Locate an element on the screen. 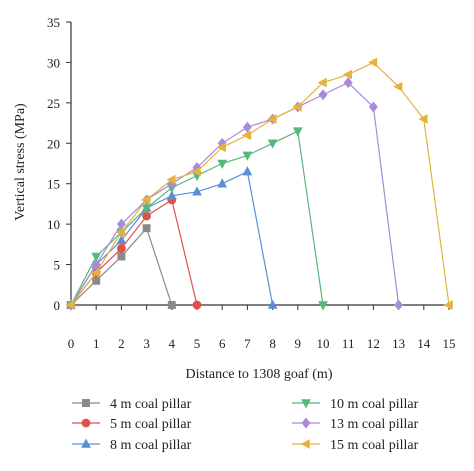 This screenshot has height=471, width=474. y-tick-label: 20 is located at coordinates (53, 143).